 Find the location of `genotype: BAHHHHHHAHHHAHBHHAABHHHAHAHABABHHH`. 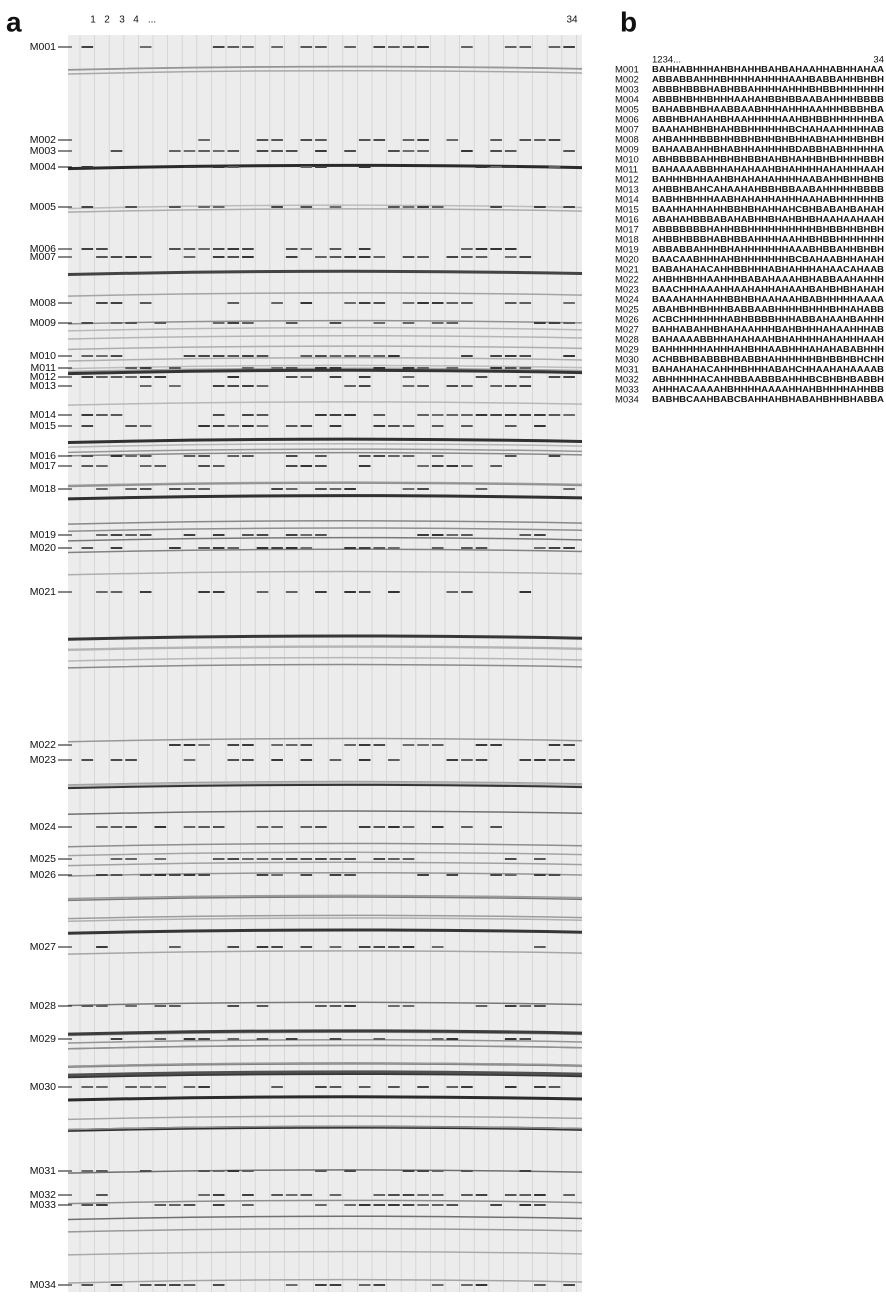

genotype: BAHHHHHHAHHHAHBHHAABHHHAHAHABABHHH is located at coordinates (768, 349).